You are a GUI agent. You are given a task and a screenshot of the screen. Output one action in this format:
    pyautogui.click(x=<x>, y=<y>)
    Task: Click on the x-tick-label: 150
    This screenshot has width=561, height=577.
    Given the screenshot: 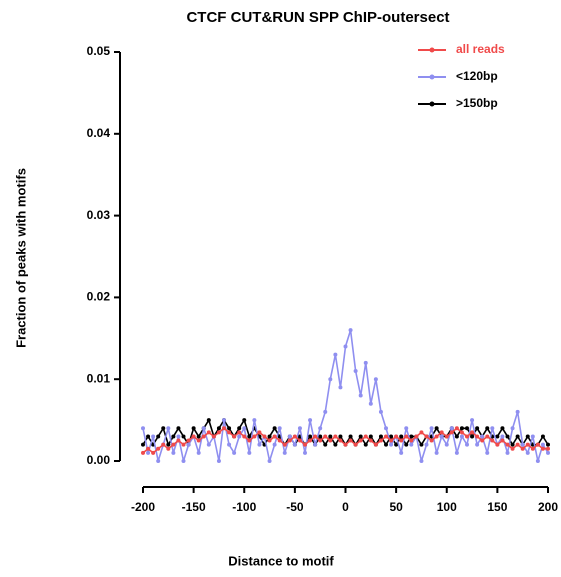 What is the action you would take?
    pyautogui.click(x=497, y=507)
    